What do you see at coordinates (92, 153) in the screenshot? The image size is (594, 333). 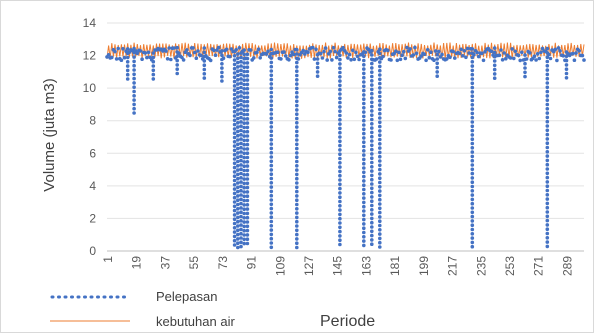 I see `y-tick-label: 6` at bounding box center [92, 153].